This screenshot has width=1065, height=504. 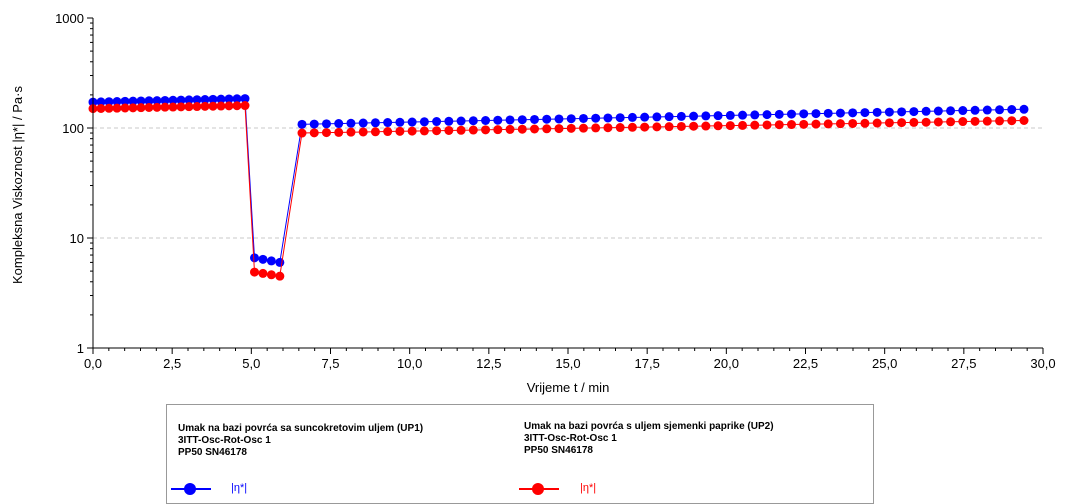 I want to click on x-tick-label: 15,0, so click(x=567, y=363).